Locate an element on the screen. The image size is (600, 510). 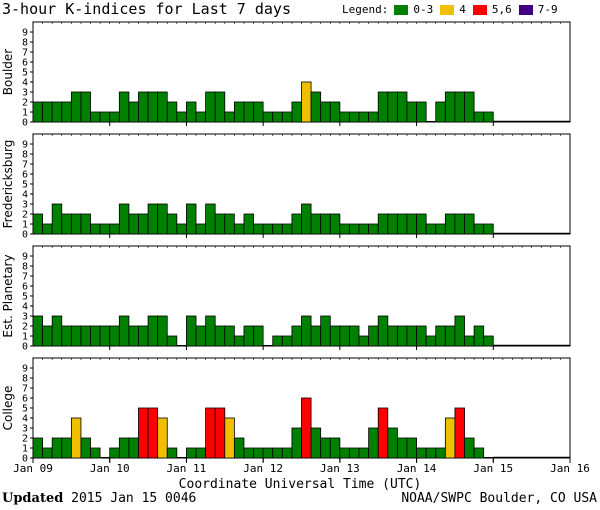
legend-item-7-9: 7-9 is located at coordinates (538, 9).